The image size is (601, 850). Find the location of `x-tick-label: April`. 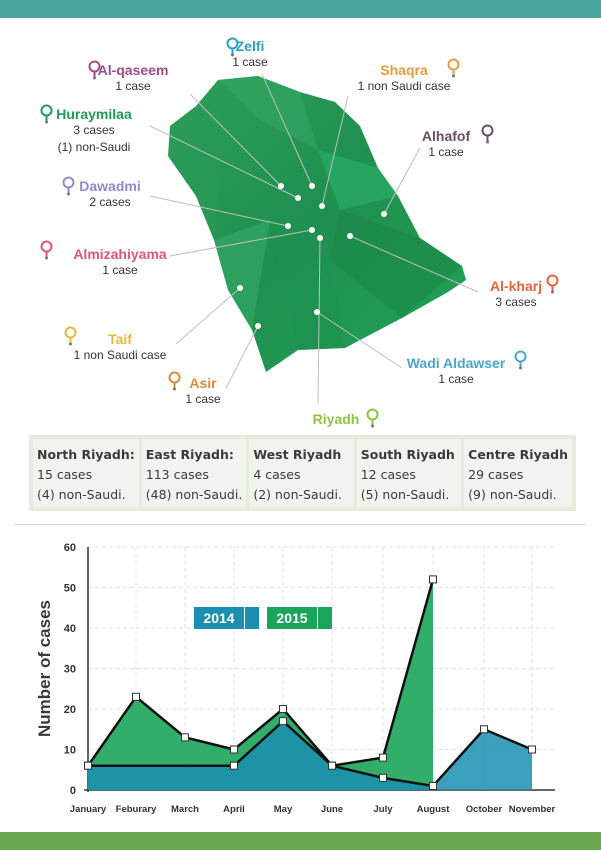

x-tick-label: April is located at coordinates (234, 809).